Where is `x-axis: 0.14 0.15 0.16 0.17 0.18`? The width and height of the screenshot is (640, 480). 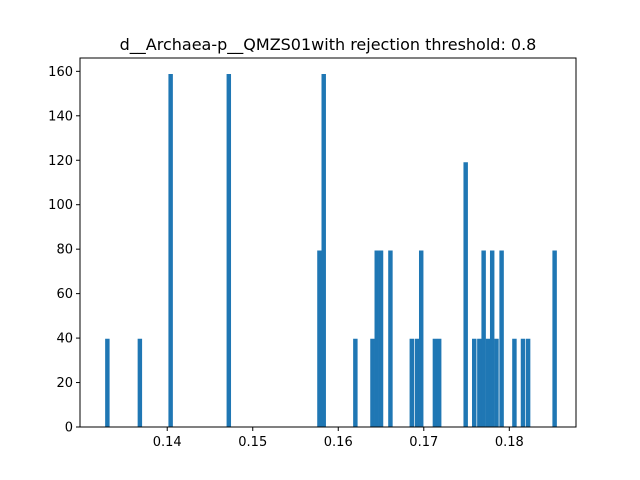 x-axis: 0.14 0.15 0.16 0.17 0.18 is located at coordinates (338, 438).